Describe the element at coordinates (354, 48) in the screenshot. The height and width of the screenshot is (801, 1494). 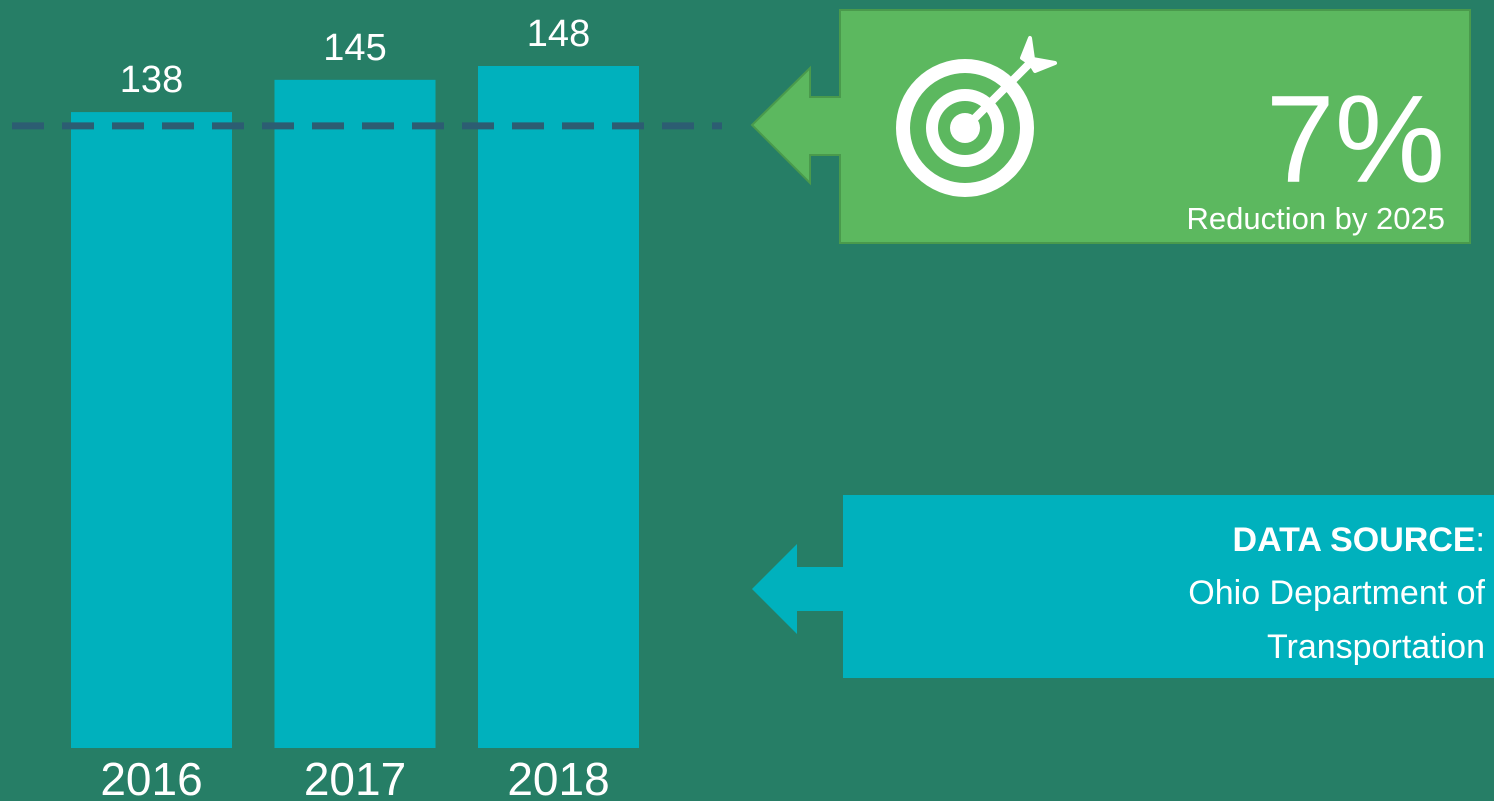
I see `data-label: 145` at that location.